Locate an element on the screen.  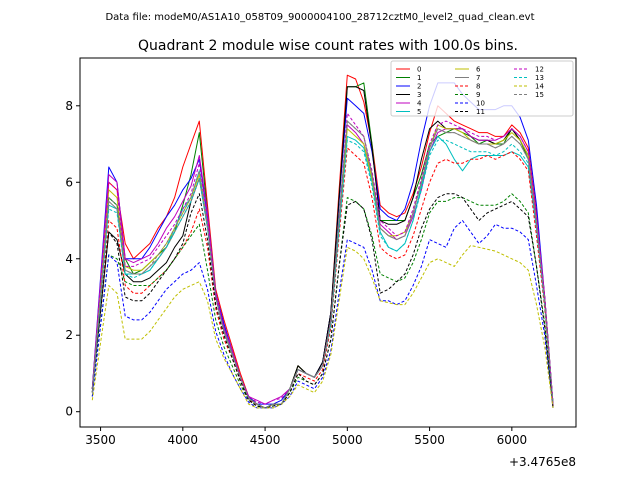
legend-label-12: 12 is located at coordinates (539, 70).